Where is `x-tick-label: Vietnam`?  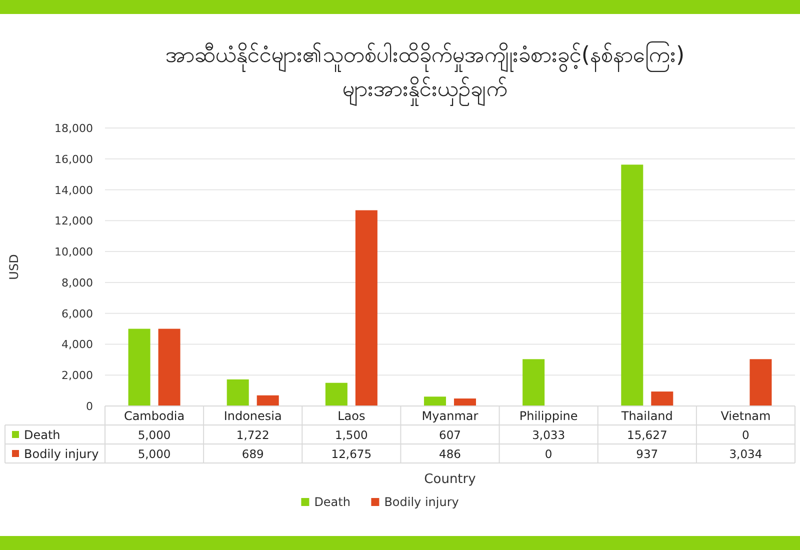
x-tick-label: Vietnam is located at coordinates (745, 416).